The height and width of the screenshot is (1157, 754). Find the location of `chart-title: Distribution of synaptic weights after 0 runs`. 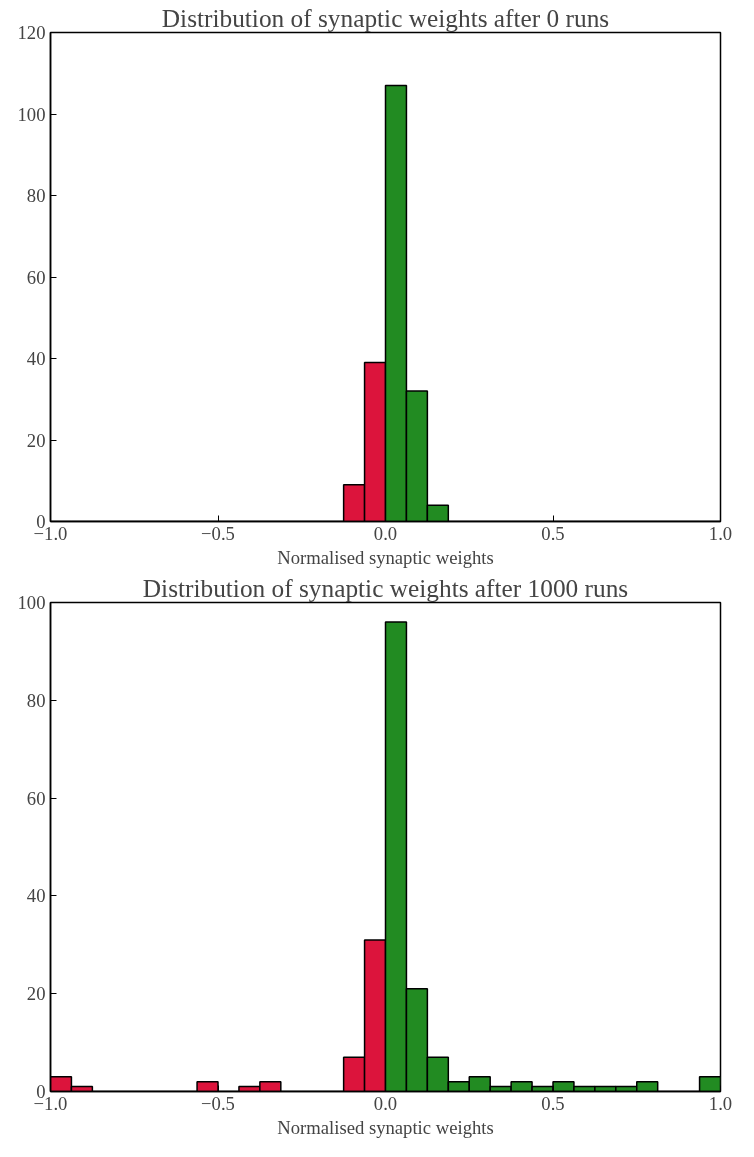

chart-title: Distribution of synaptic weights after 0 runs is located at coordinates (385, 17).